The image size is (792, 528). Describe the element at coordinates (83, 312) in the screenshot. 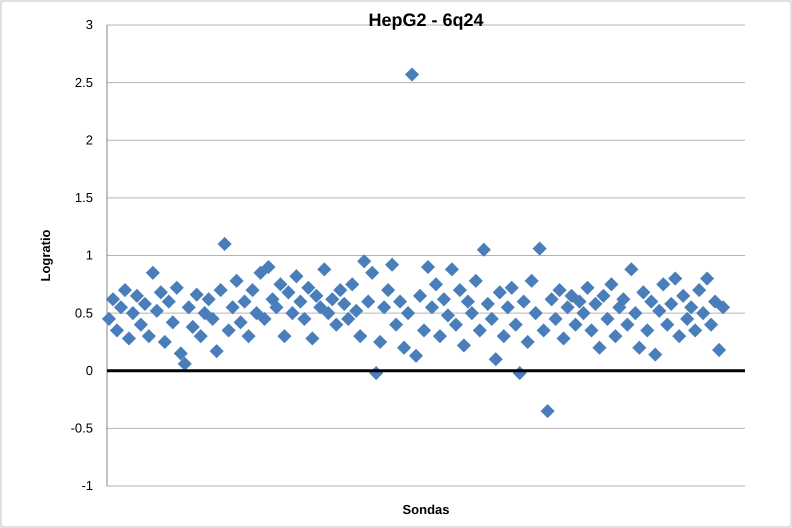

I see `y-tick-label: 0.5` at that location.